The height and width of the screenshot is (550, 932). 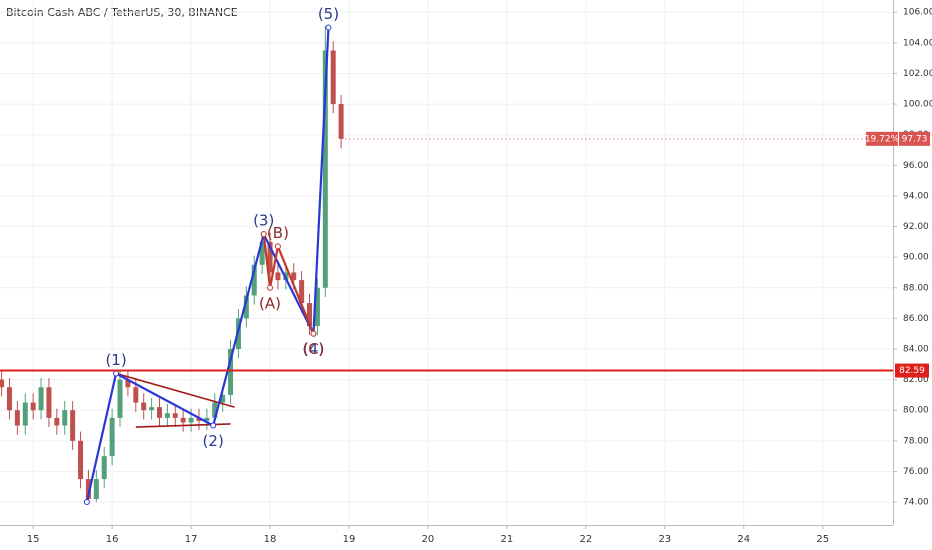 I want to click on y-tick-label: 86.00, so click(x=916, y=319).